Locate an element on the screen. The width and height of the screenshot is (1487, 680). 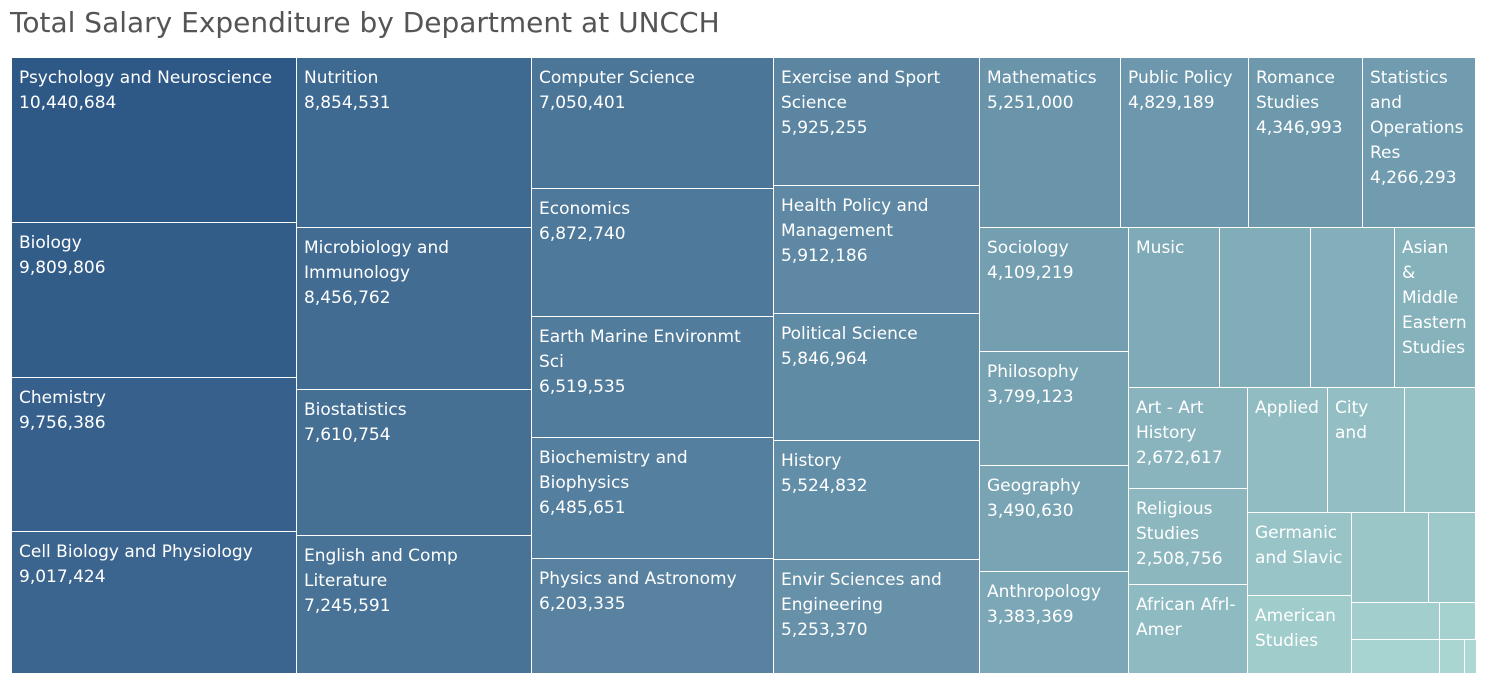
tile-earth-marine-environmt-sci: Earth Marine Environmt Sci 6,519,535 is located at coordinates (653, 377).